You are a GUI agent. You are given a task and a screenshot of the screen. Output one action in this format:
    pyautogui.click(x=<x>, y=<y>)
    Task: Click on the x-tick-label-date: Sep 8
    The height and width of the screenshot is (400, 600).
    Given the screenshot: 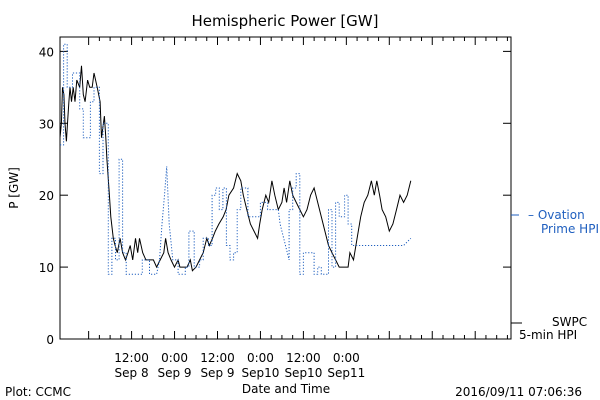 What is the action you would take?
    pyautogui.click(x=132, y=373)
    